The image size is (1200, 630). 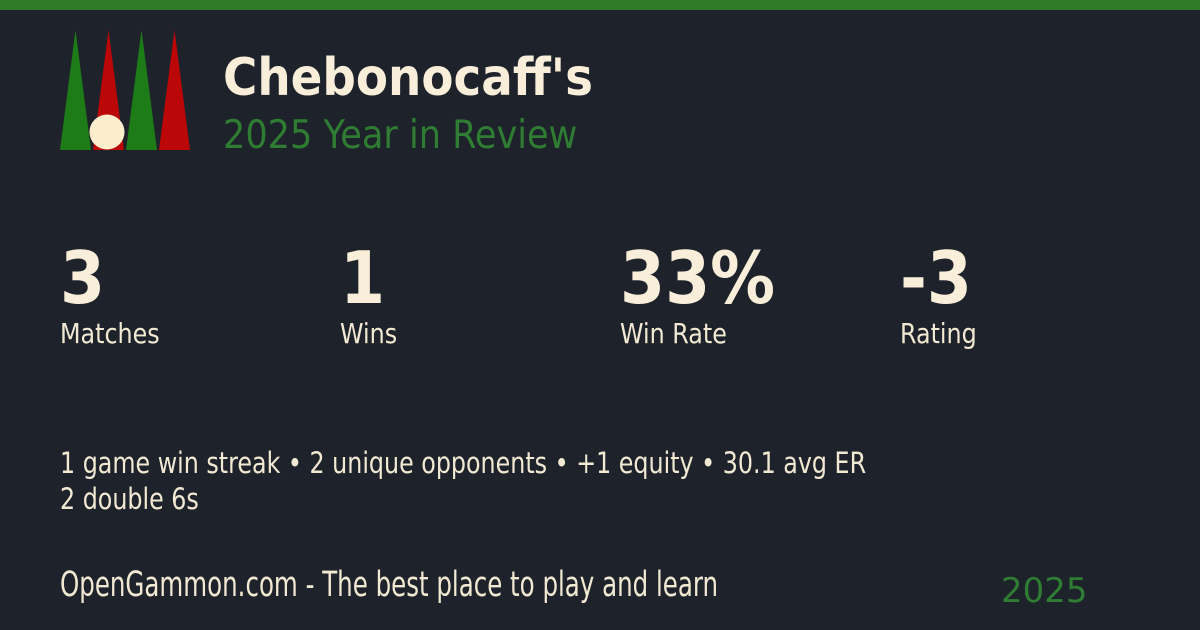 I want to click on stat-value-win-rate: 33%, so click(x=698, y=278).